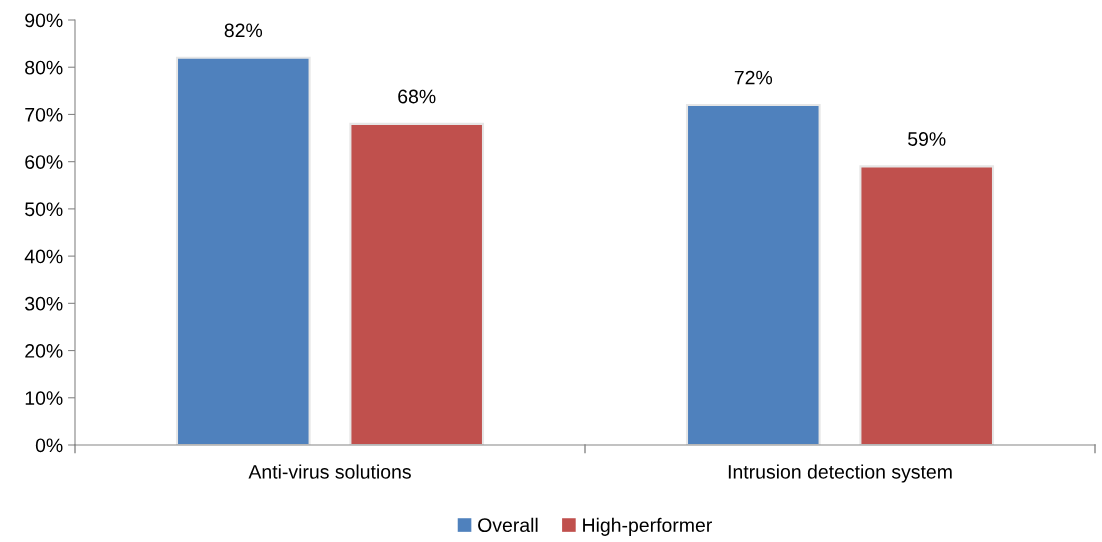 The height and width of the screenshot is (542, 1102). I want to click on y-tick-label: 30%, so click(44, 303).